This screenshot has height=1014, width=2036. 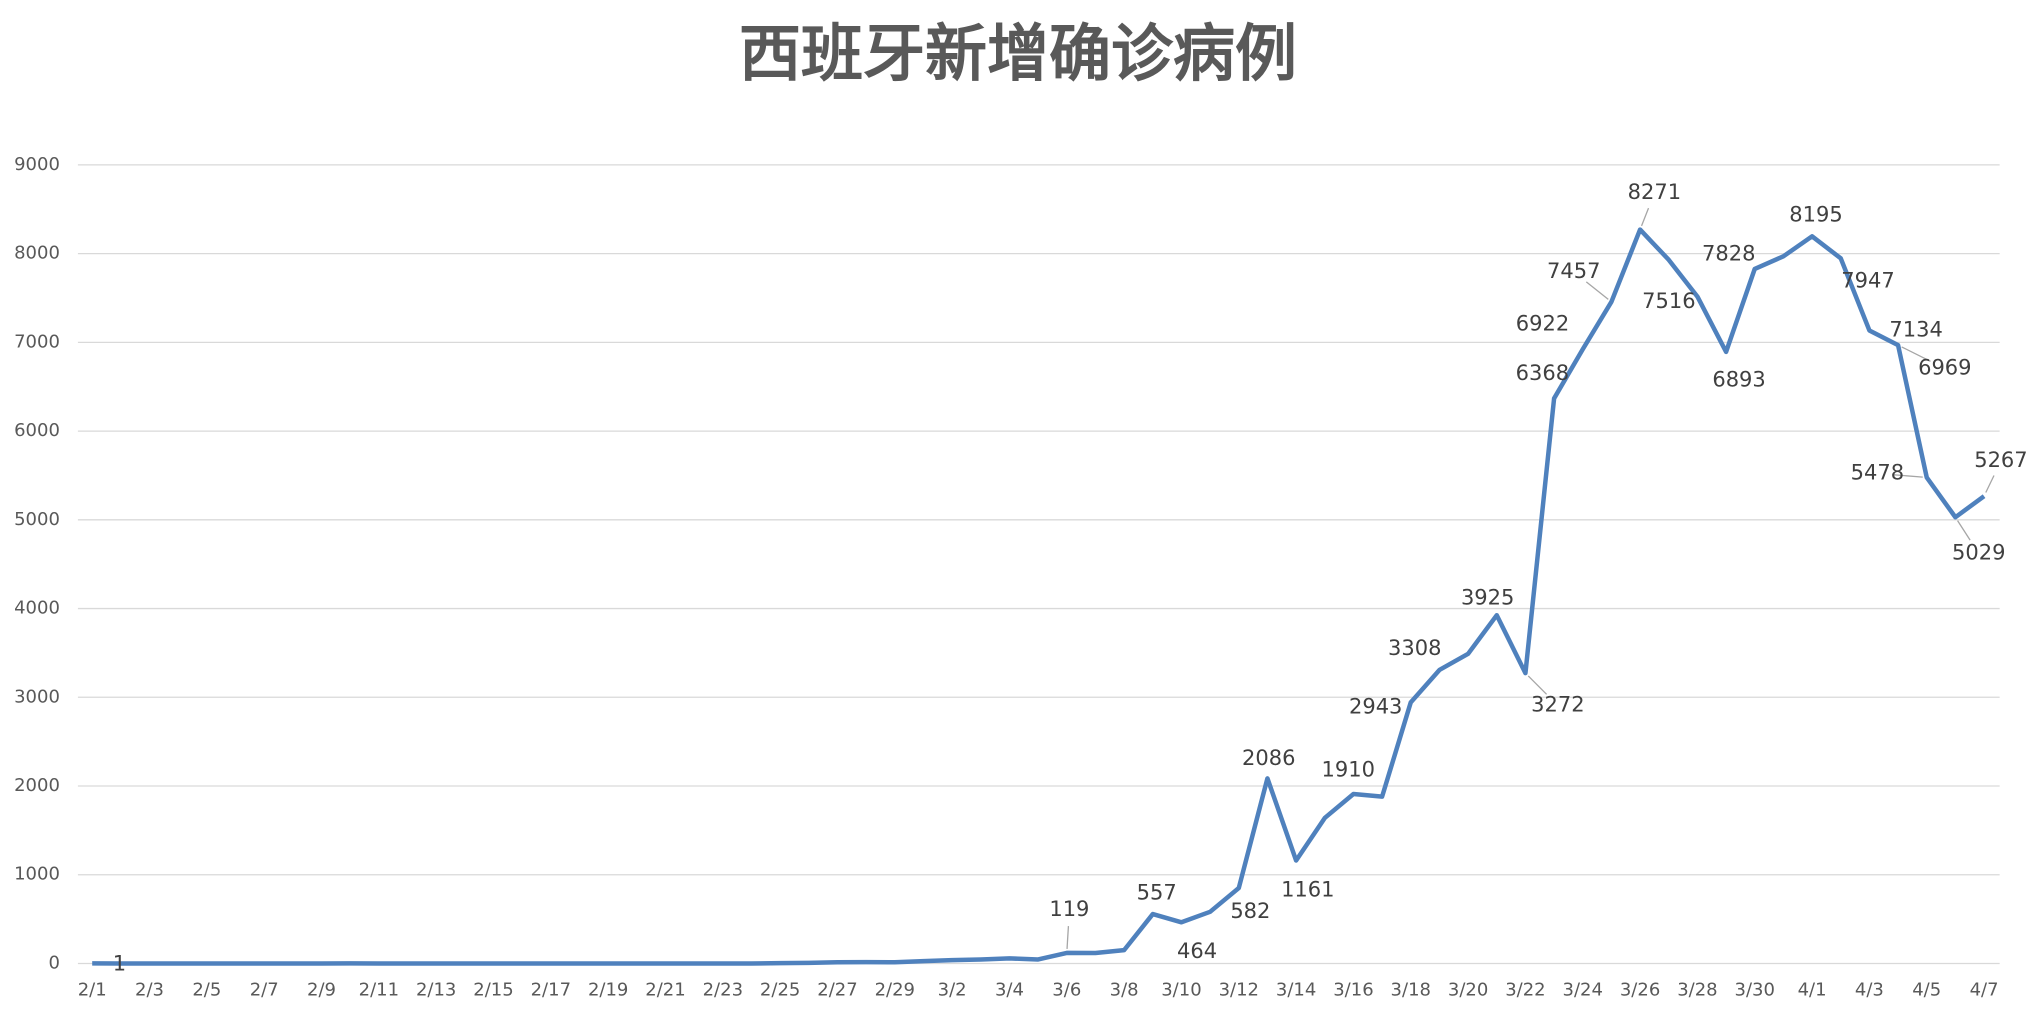 I want to click on x-tick-label: 3/22, so click(x=1525, y=990).